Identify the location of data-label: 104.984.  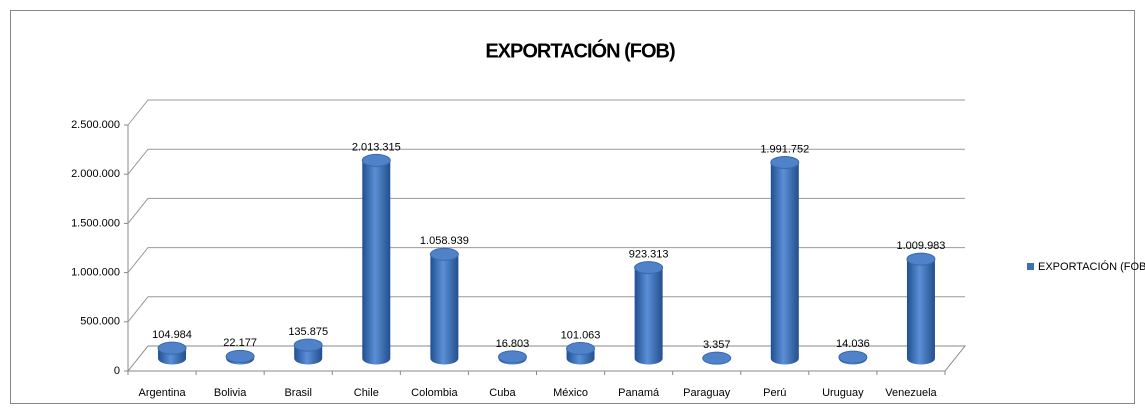
(172, 335).